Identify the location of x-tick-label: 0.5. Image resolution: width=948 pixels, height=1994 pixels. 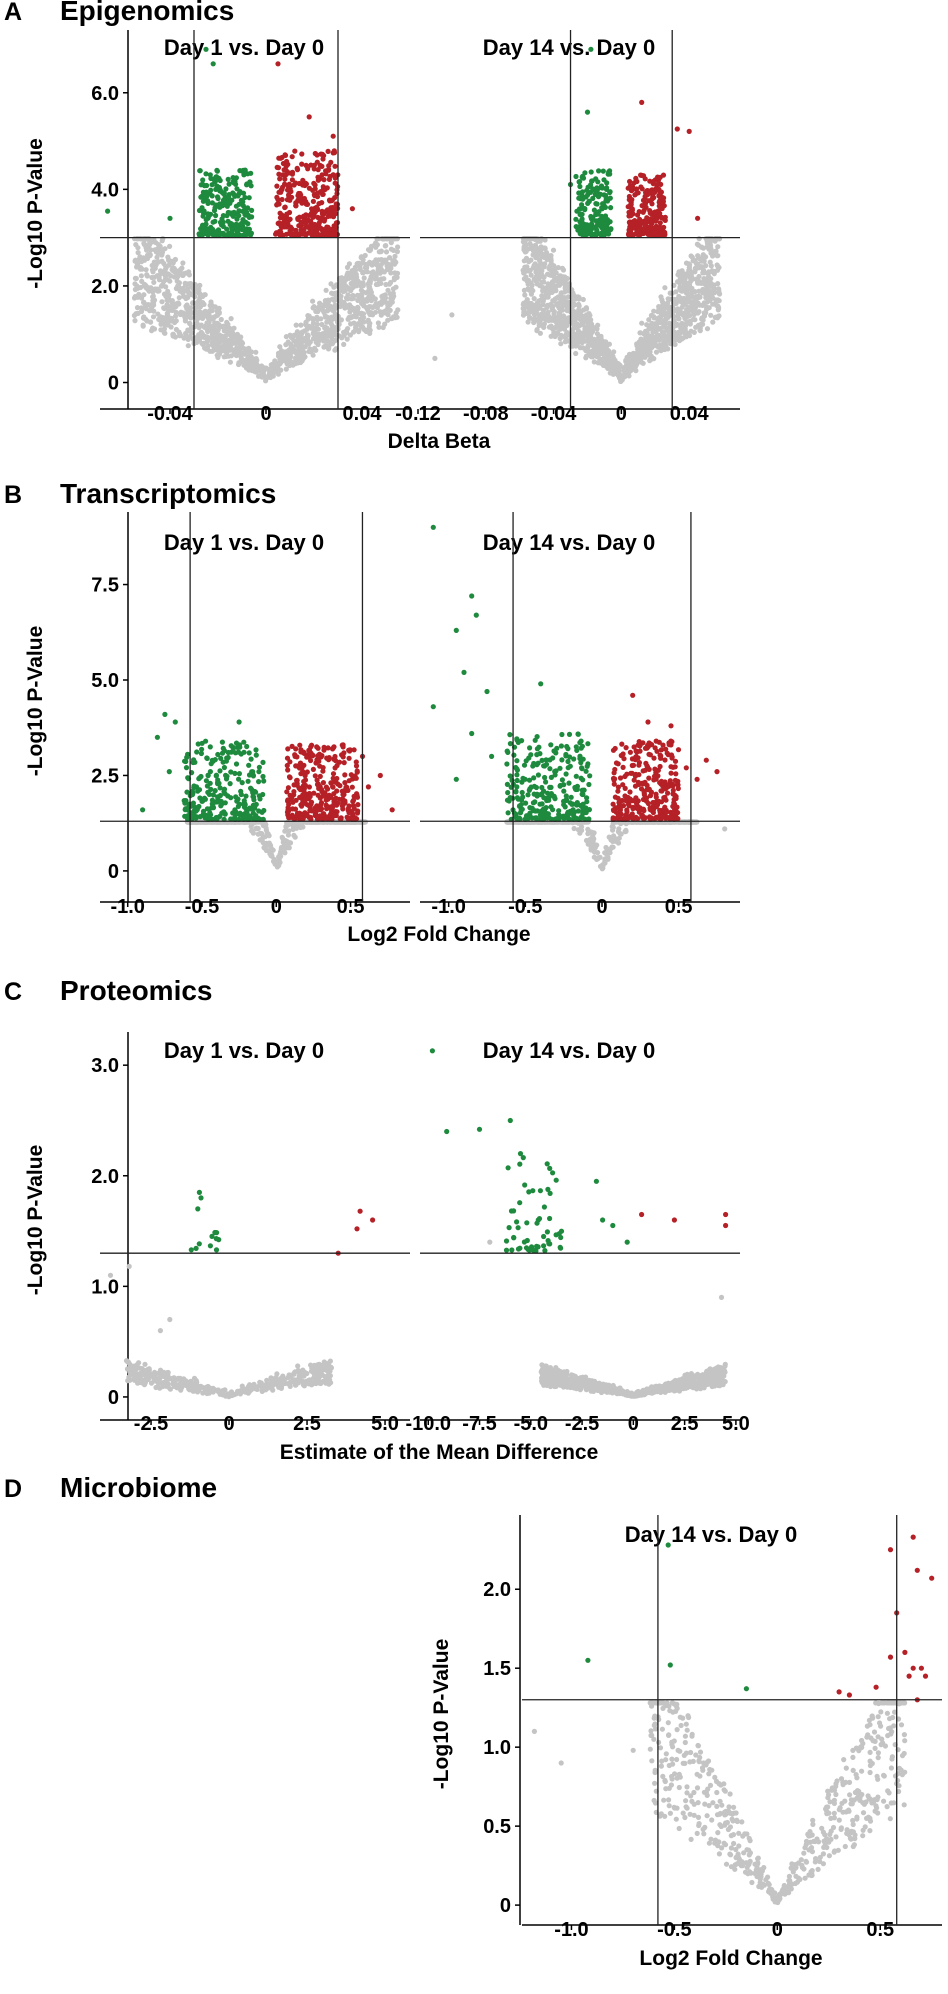
(351, 907).